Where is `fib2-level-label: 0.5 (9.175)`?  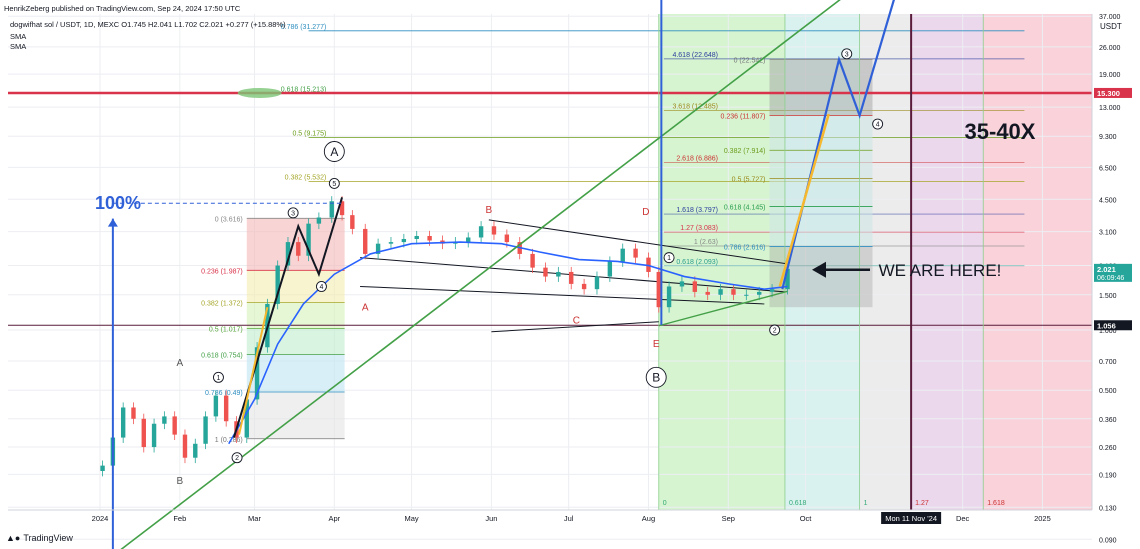
fib2-level-label: 0.5 (9.175) is located at coordinates (309, 133).